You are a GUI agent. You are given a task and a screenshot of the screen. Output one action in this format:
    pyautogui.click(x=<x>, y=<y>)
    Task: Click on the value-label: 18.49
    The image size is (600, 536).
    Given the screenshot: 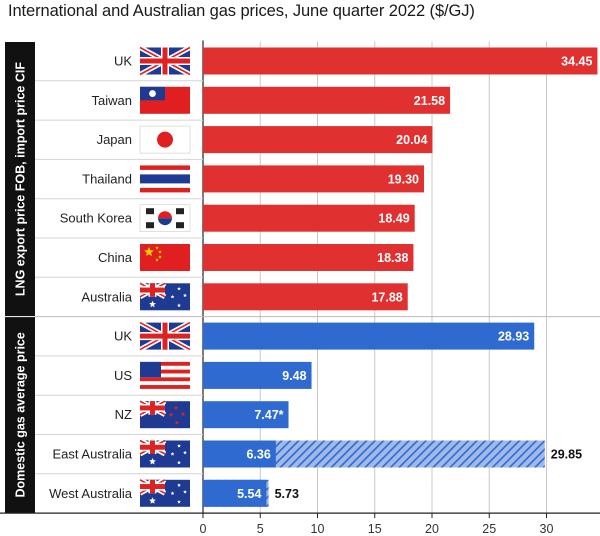 What is the action you would take?
    pyautogui.click(x=393, y=219)
    